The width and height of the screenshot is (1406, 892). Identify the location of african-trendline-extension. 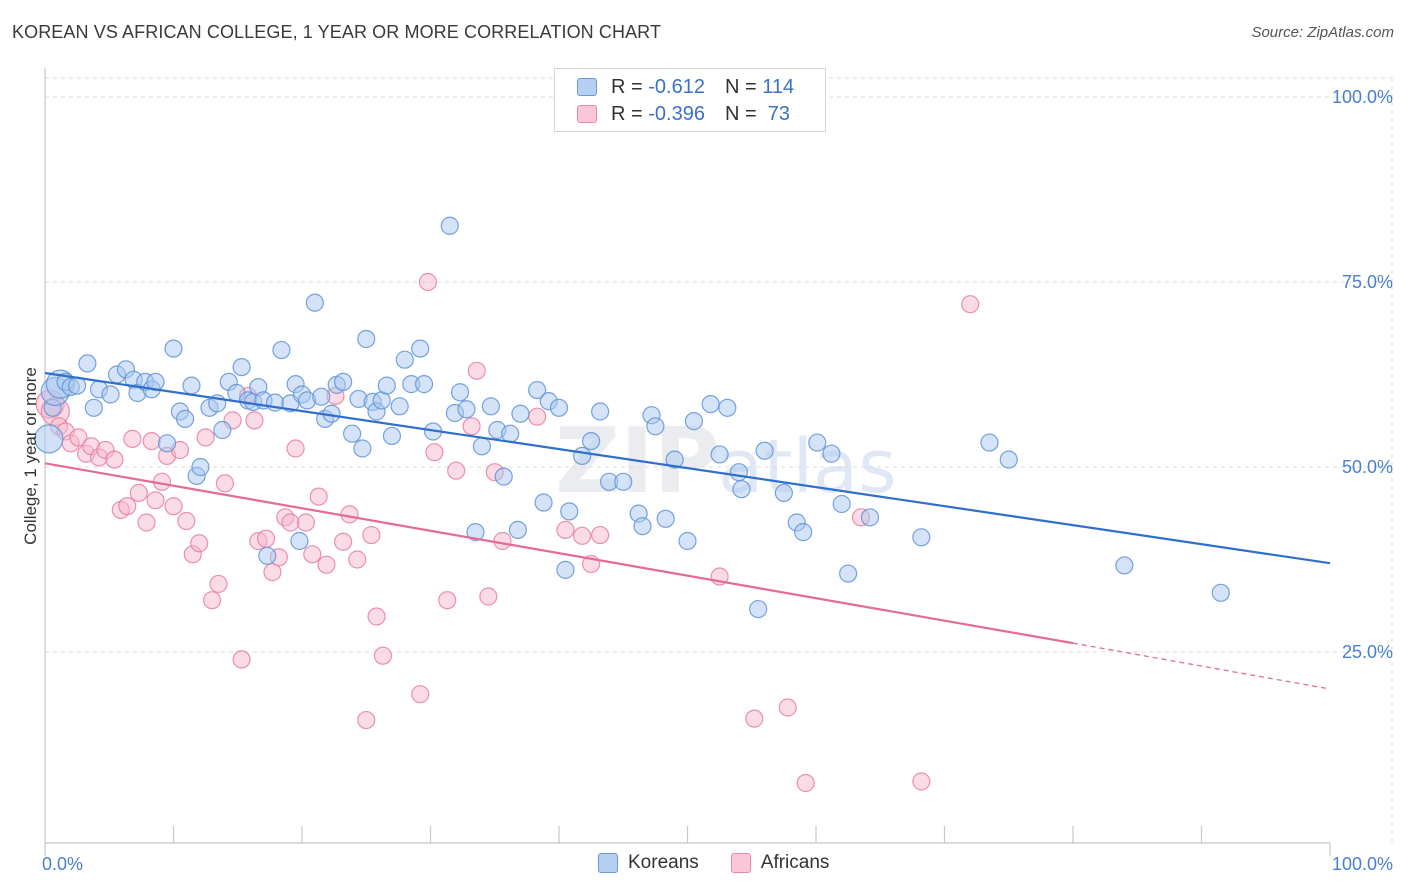
(1201, 666).